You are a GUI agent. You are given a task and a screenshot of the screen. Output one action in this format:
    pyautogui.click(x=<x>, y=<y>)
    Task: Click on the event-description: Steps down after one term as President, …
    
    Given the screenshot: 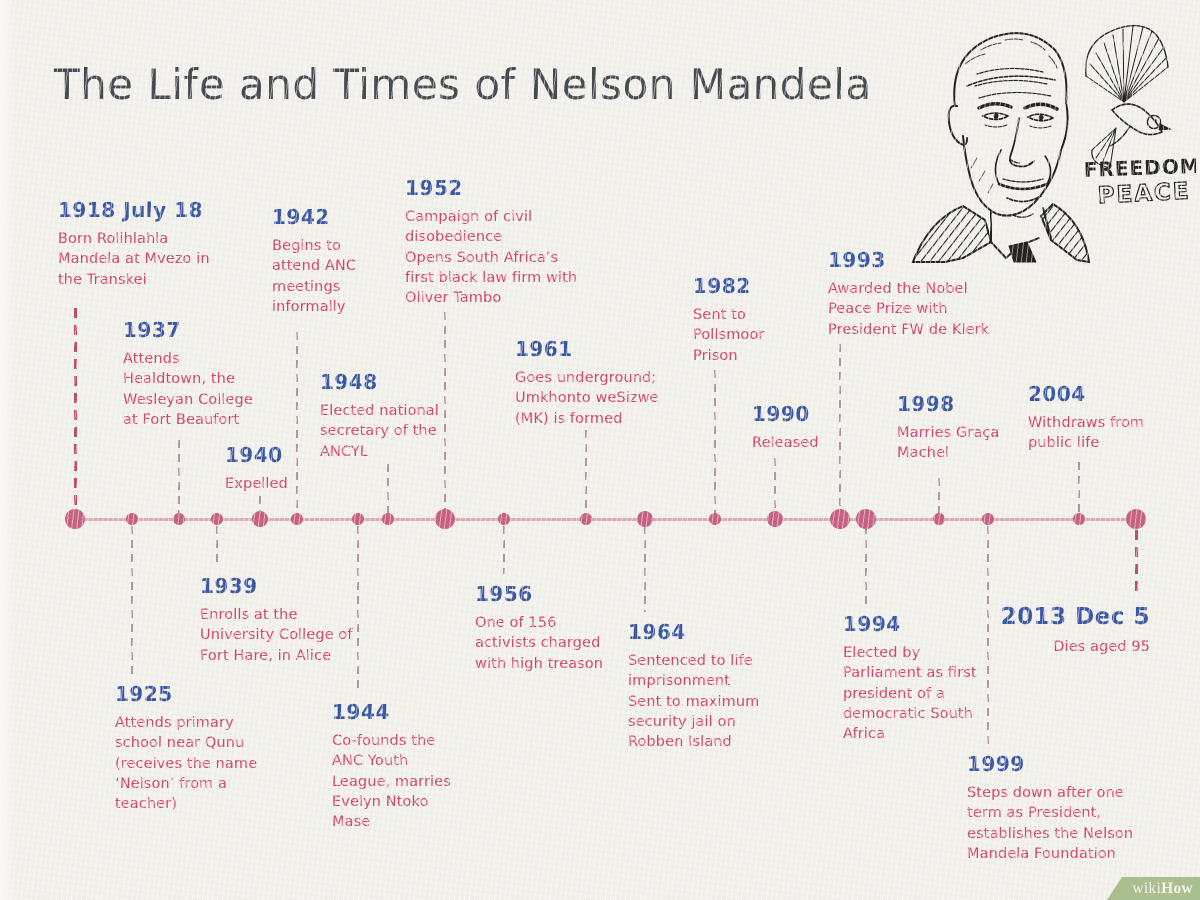 What is the action you would take?
    pyautogui.click(x=1050, y=823)
    